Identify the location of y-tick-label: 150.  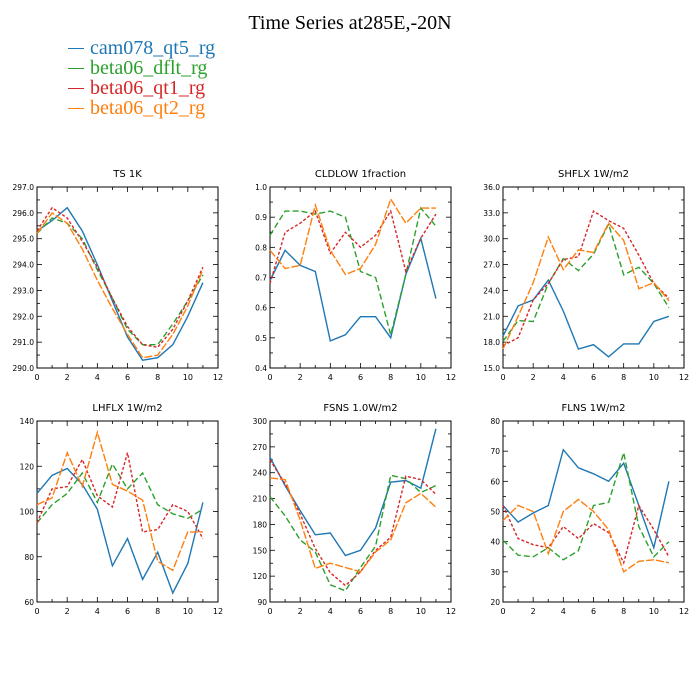
(260, 550).